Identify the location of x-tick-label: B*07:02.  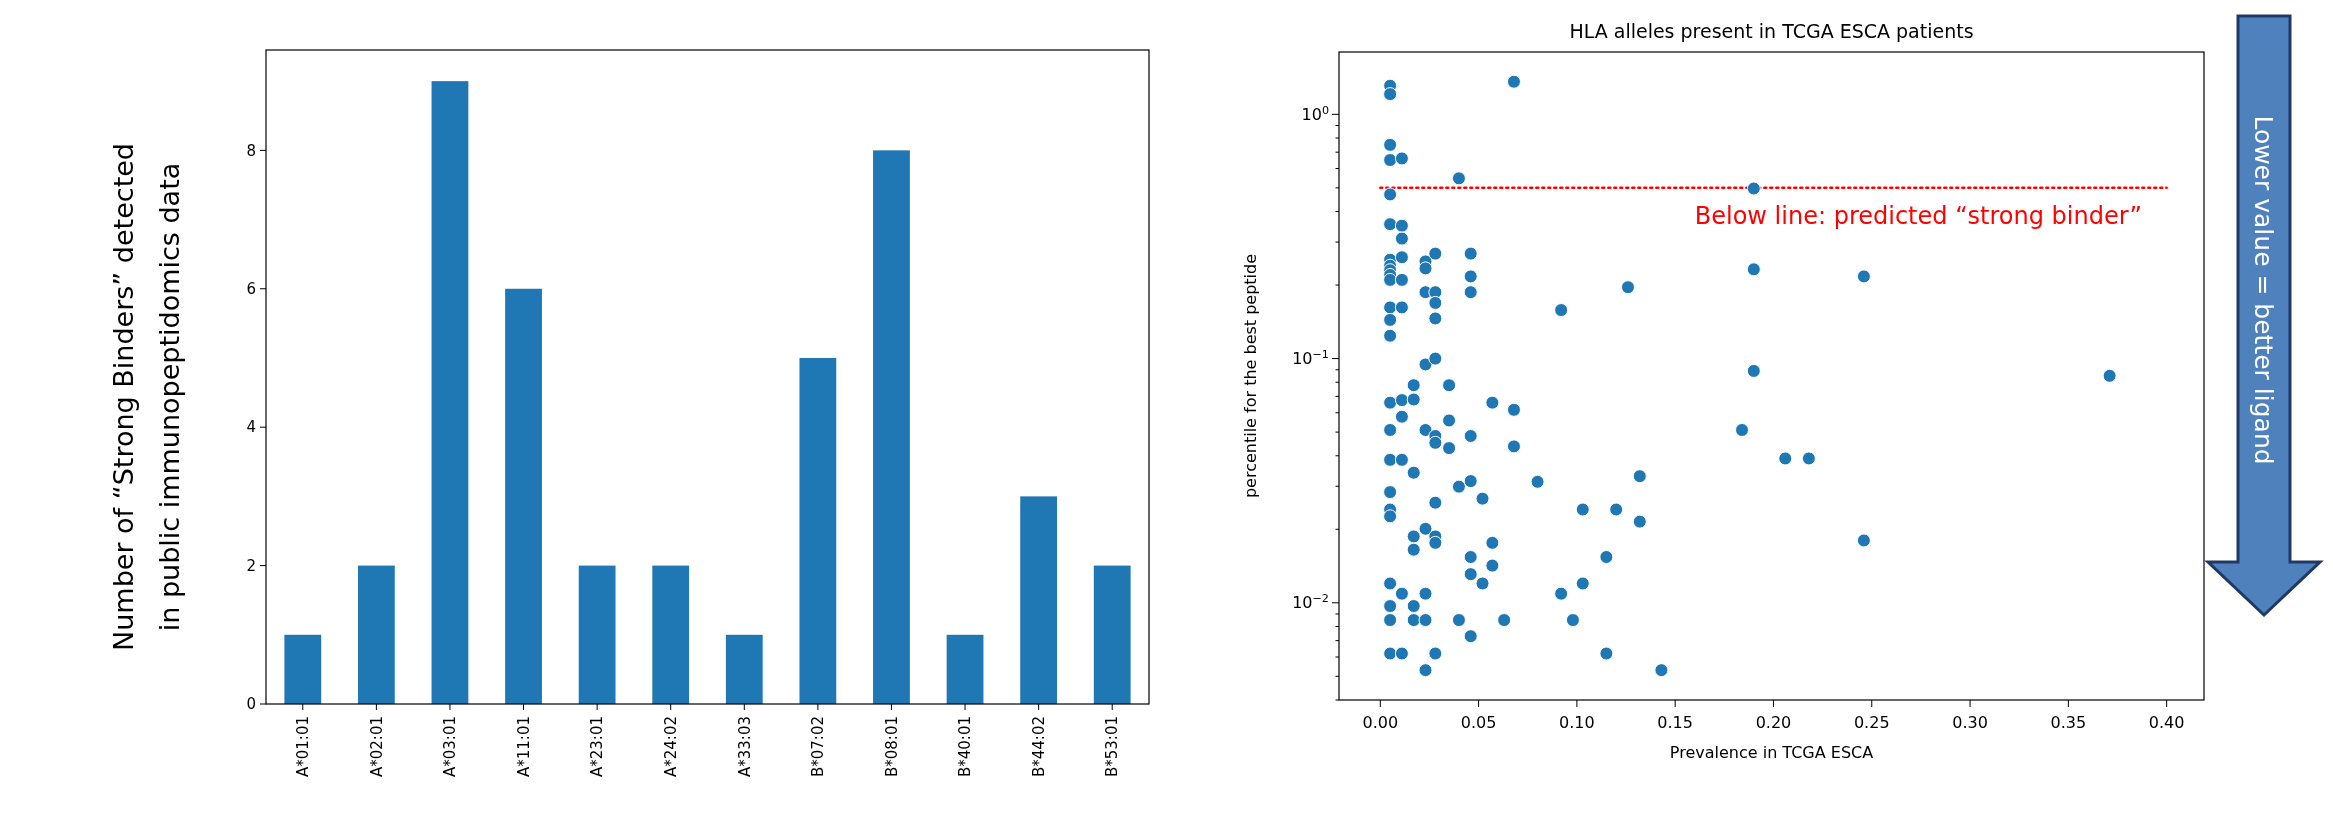
(818, 747).